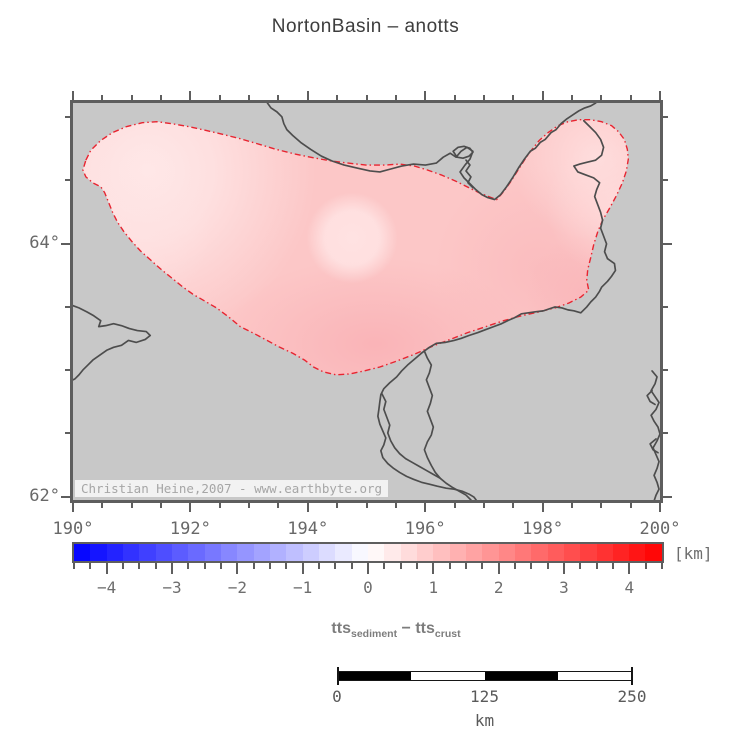 Image resolution: width=731 pixels, height=754 pixels. What do you see at coordinates (433, 587) in the screenshot?
I see `colorbar-tick-label: 1` at bounding box center [433, 587].